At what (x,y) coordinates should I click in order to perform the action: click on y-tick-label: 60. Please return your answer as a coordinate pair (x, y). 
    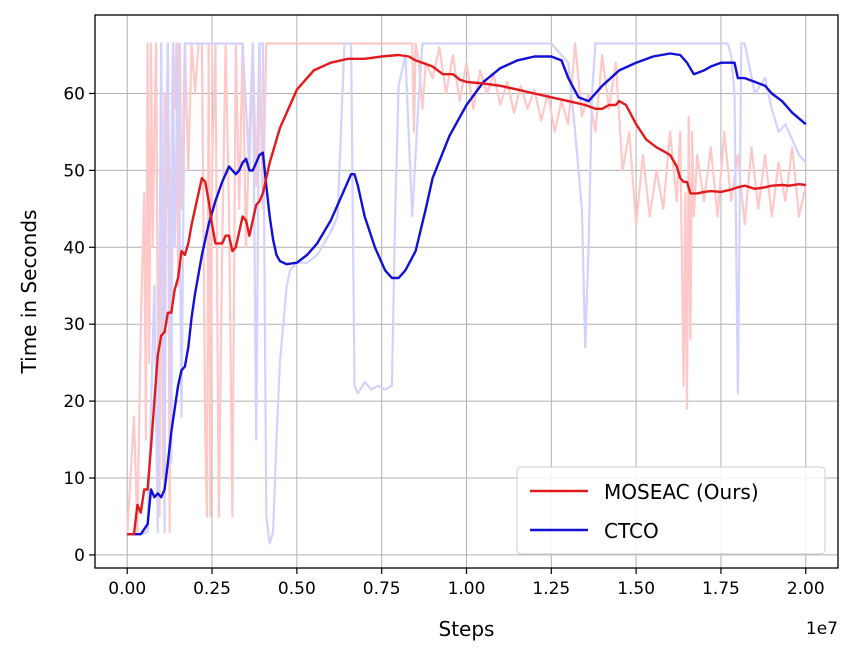
    Looking at the image, I should click on (74, 94).